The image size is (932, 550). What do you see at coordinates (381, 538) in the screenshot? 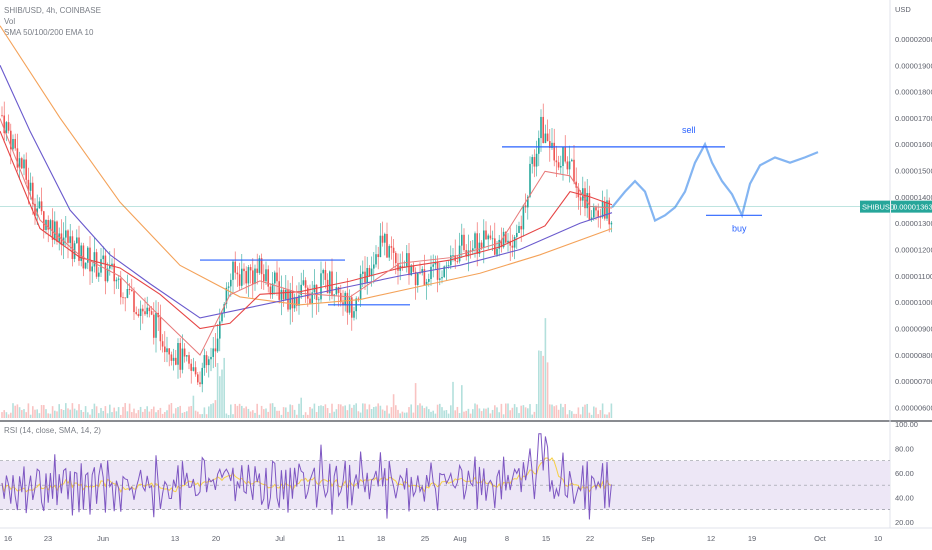
I see `time-tick-label: 18` at bounding box center [381, 538].